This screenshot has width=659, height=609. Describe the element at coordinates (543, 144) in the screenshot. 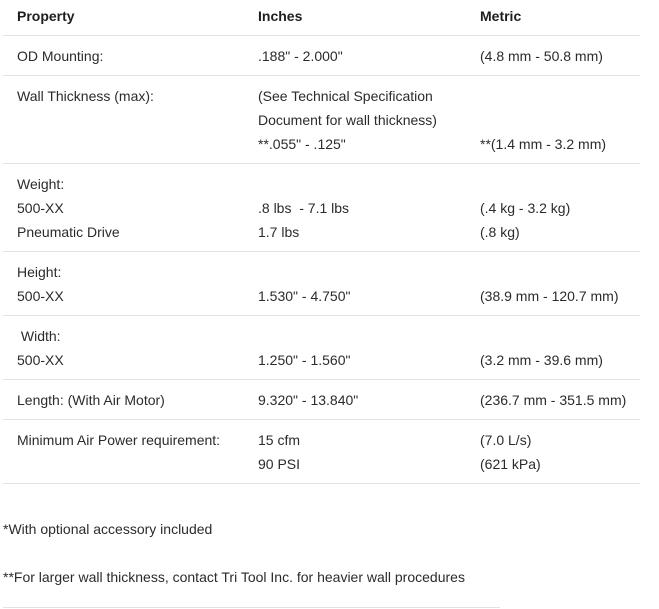

I see `metric-line: **(1.4 mm - 3.2 mm)` at that location.